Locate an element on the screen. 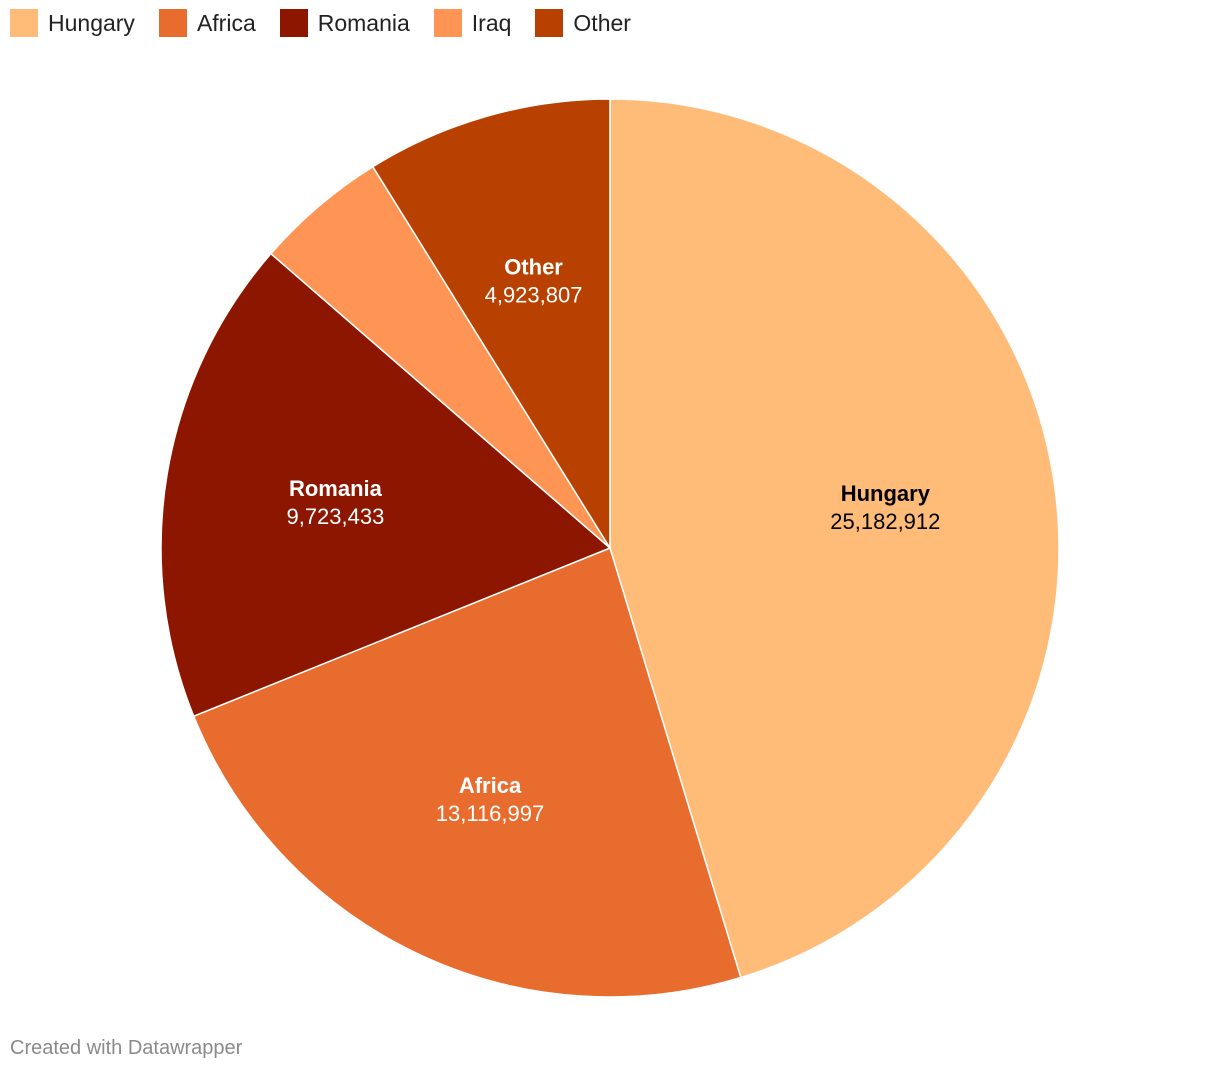  slice-name-label: Romania is located at coordinates (336, 488).